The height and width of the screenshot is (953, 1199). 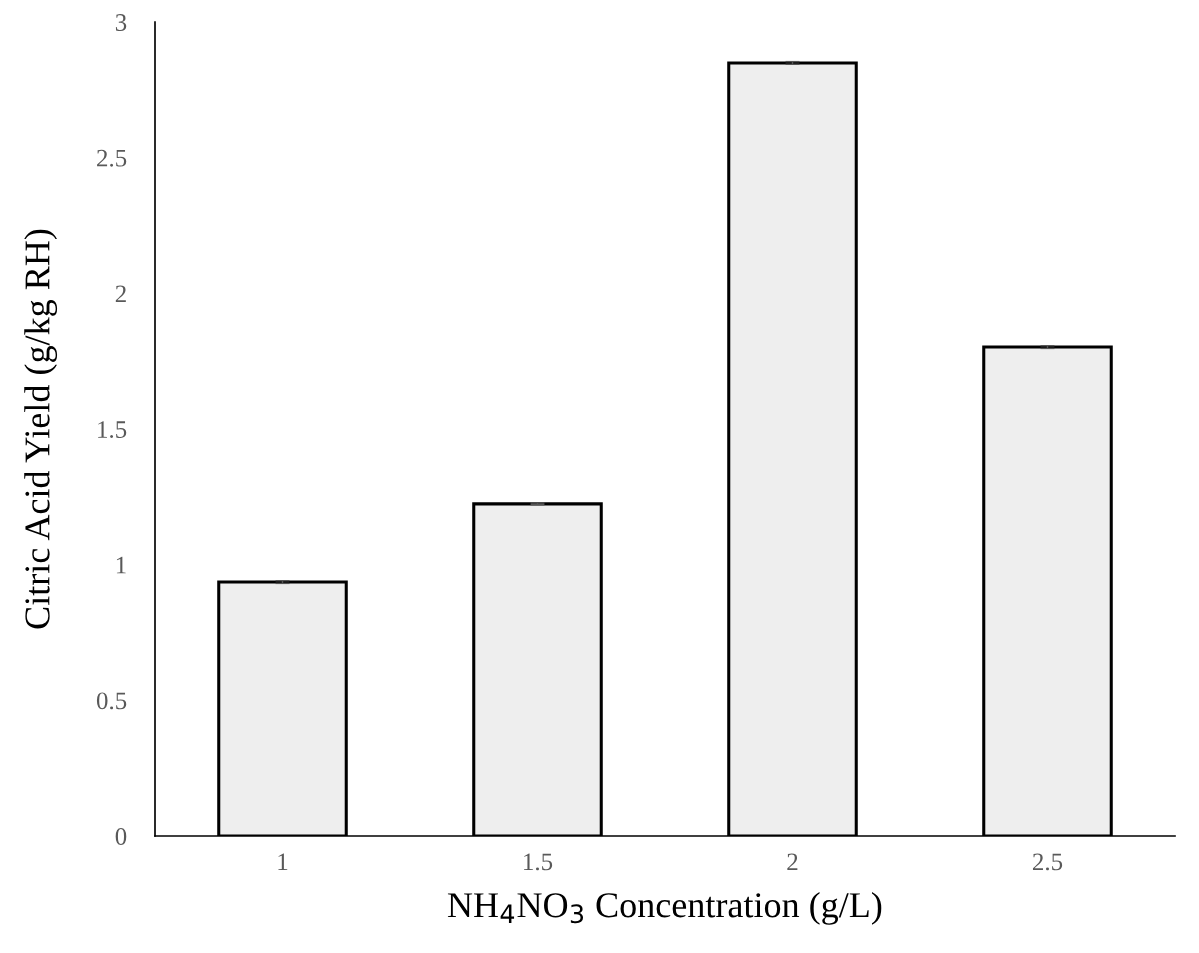 What do you see at coordinates (112, 158) in the screenshot?
I see `y-tick-label: 2.5` at bounding box center [112, 158].